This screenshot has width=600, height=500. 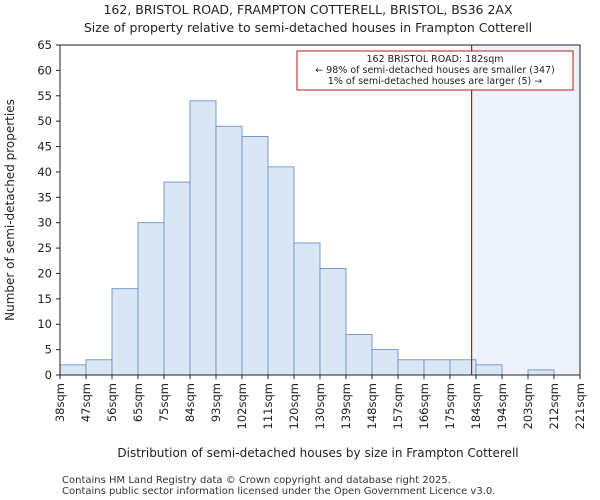 What do you see at coordinates (99, 367) in the screenshot?
I see `bar-47sqm` at bounding box center [99, 367].